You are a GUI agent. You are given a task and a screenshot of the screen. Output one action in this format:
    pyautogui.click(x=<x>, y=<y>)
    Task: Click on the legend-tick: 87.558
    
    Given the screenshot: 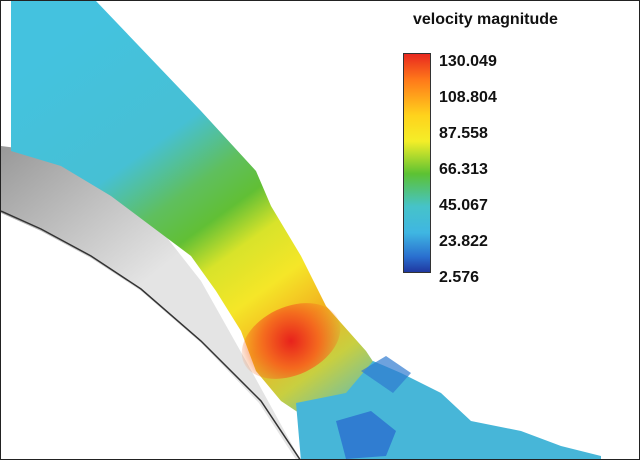 What is the action you would take?
    pyautogui.click(x=463, y=133)
    